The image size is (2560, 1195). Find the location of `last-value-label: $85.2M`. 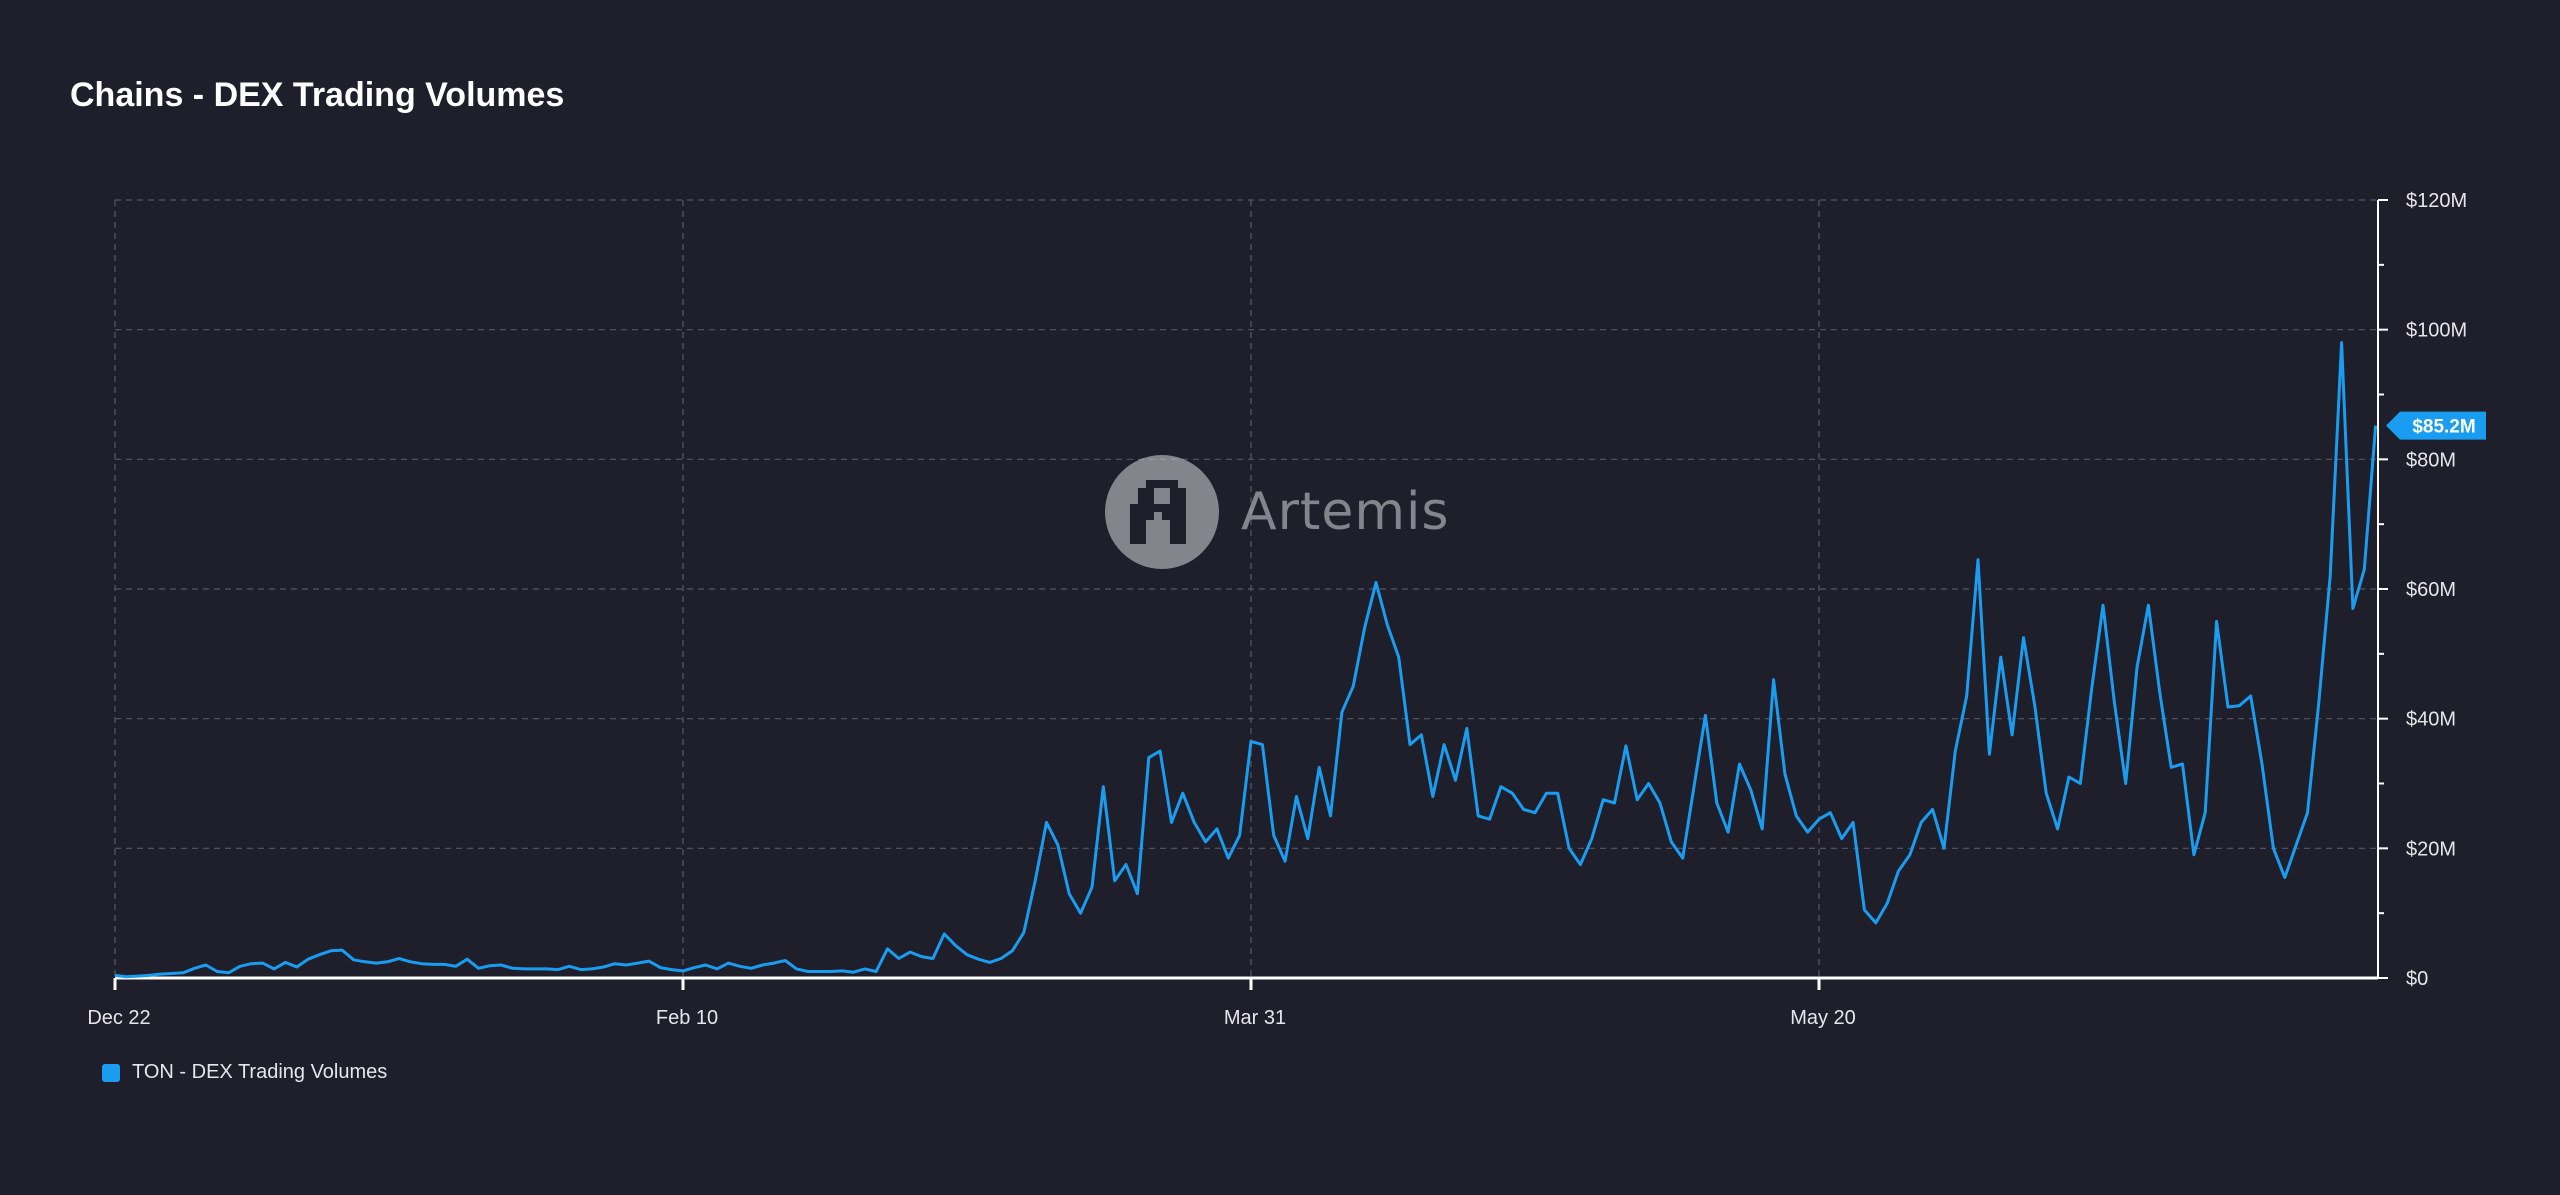

last-value-label: $85.2M is located at coordinates (2443, 427).